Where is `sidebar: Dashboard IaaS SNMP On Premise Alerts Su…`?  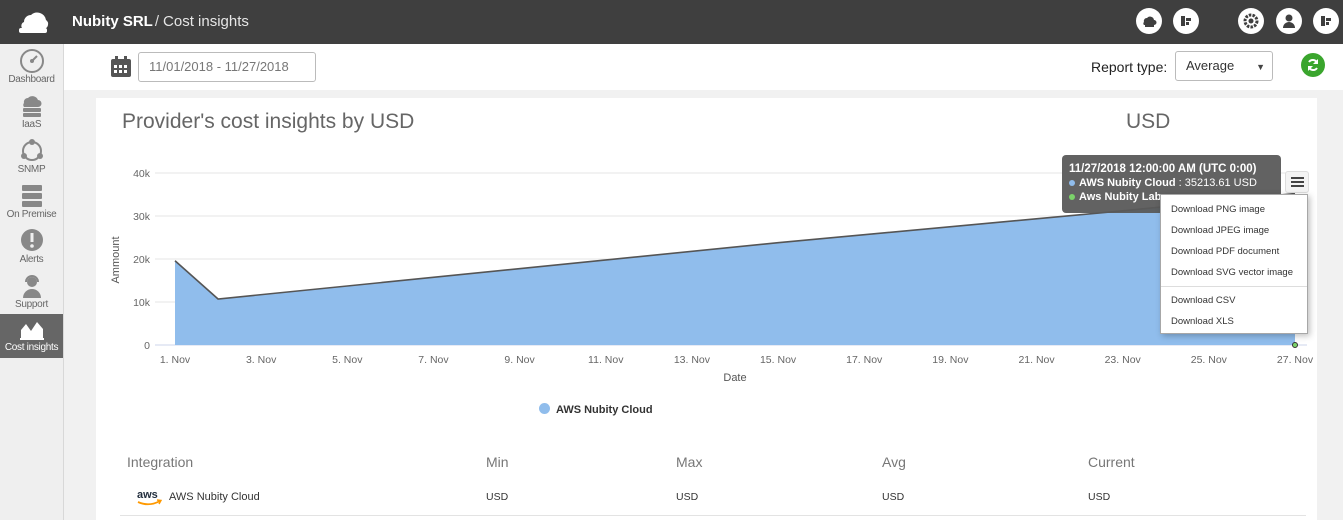
sidebar: Dashboard IaaS SNMP On Premise Alerts Su… is located at coordinates (32, 282).